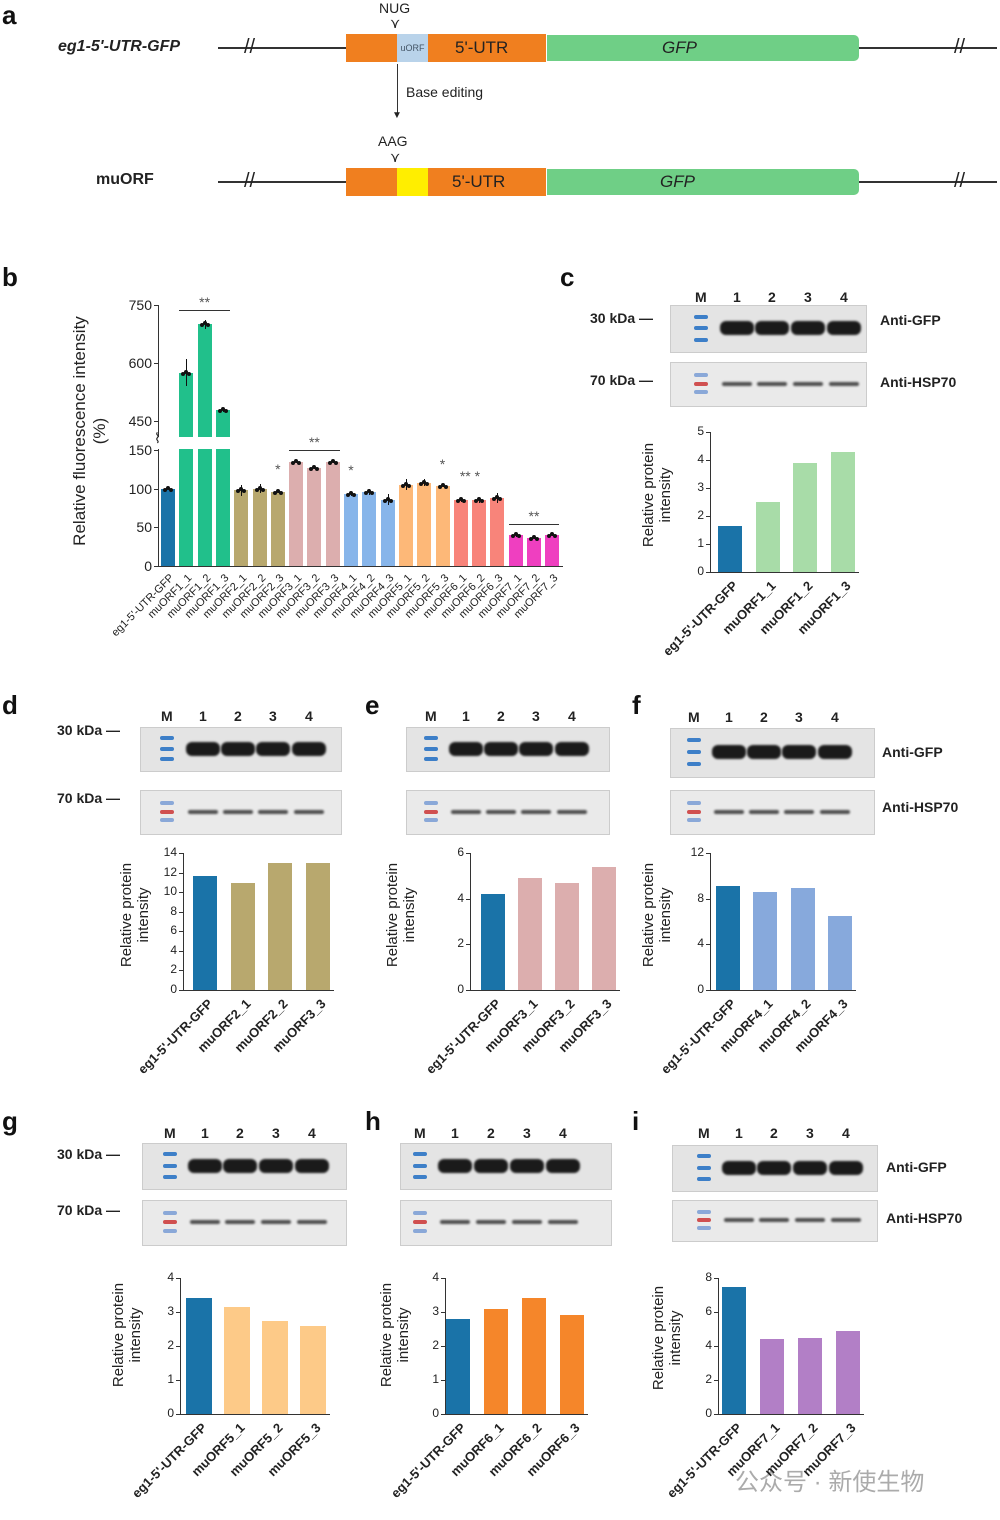 This screenshot has width=1000, height=1520. I want to click on blot-lane-label: 1, so click(739, 1133).